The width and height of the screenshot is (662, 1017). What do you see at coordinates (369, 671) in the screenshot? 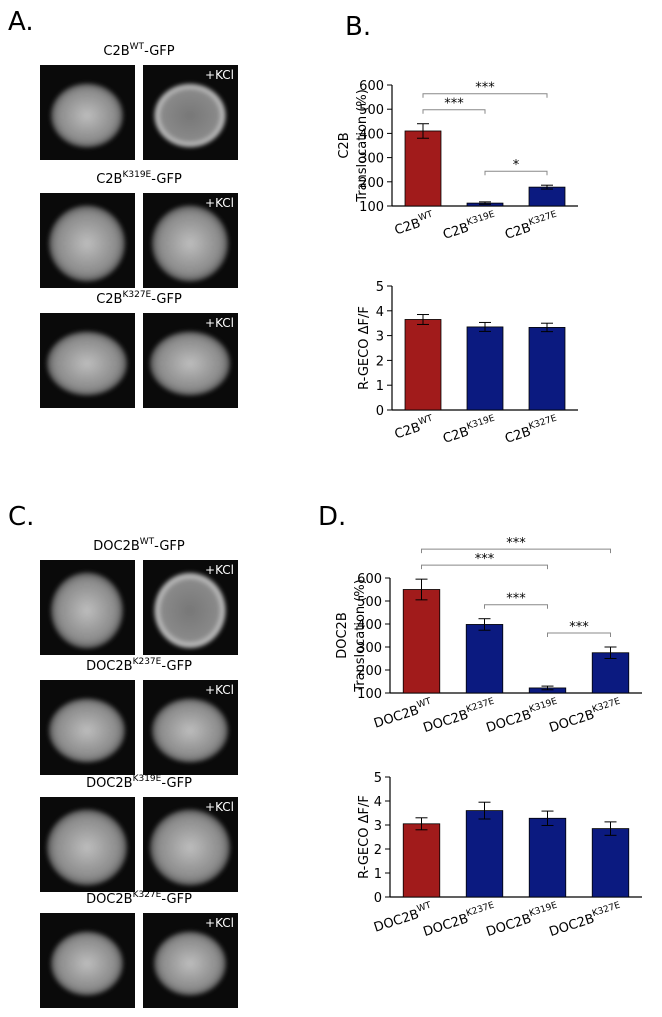
I see `y-tick-label: 200` at bounding box center [369, 671].